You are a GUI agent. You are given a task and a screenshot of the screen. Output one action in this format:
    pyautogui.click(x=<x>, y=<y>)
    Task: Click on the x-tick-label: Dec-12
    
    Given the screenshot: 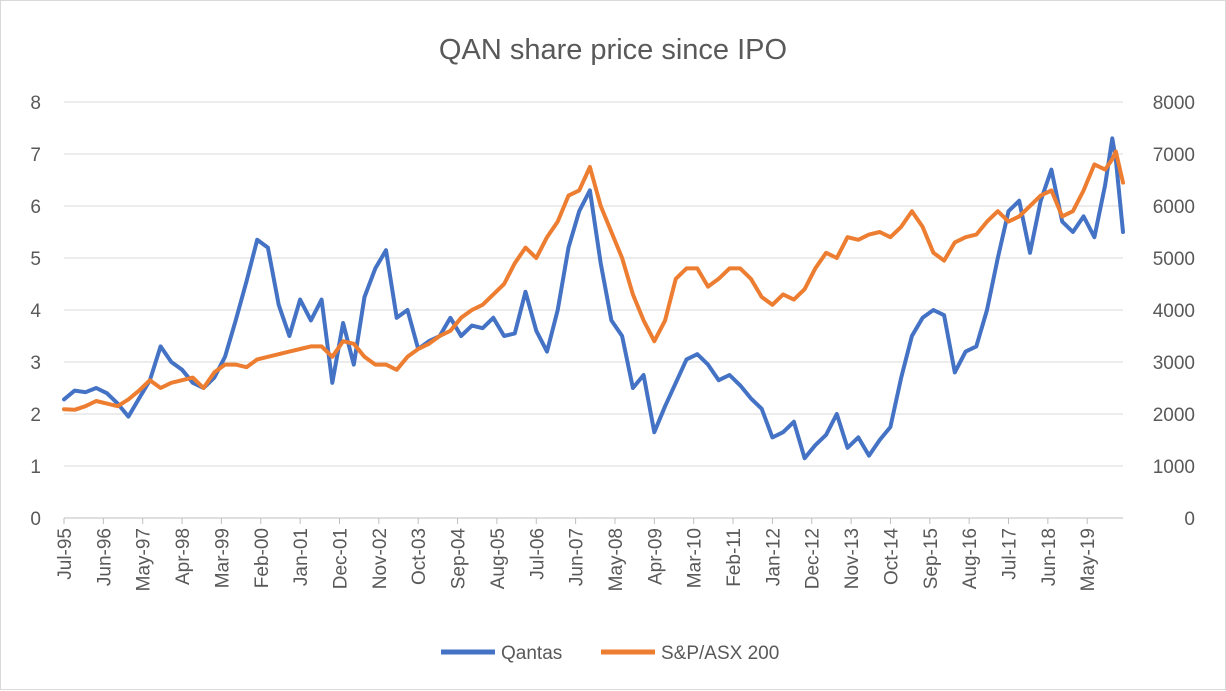 What is the action you would take?
    pyautogui.click(x=813, y=558)
    